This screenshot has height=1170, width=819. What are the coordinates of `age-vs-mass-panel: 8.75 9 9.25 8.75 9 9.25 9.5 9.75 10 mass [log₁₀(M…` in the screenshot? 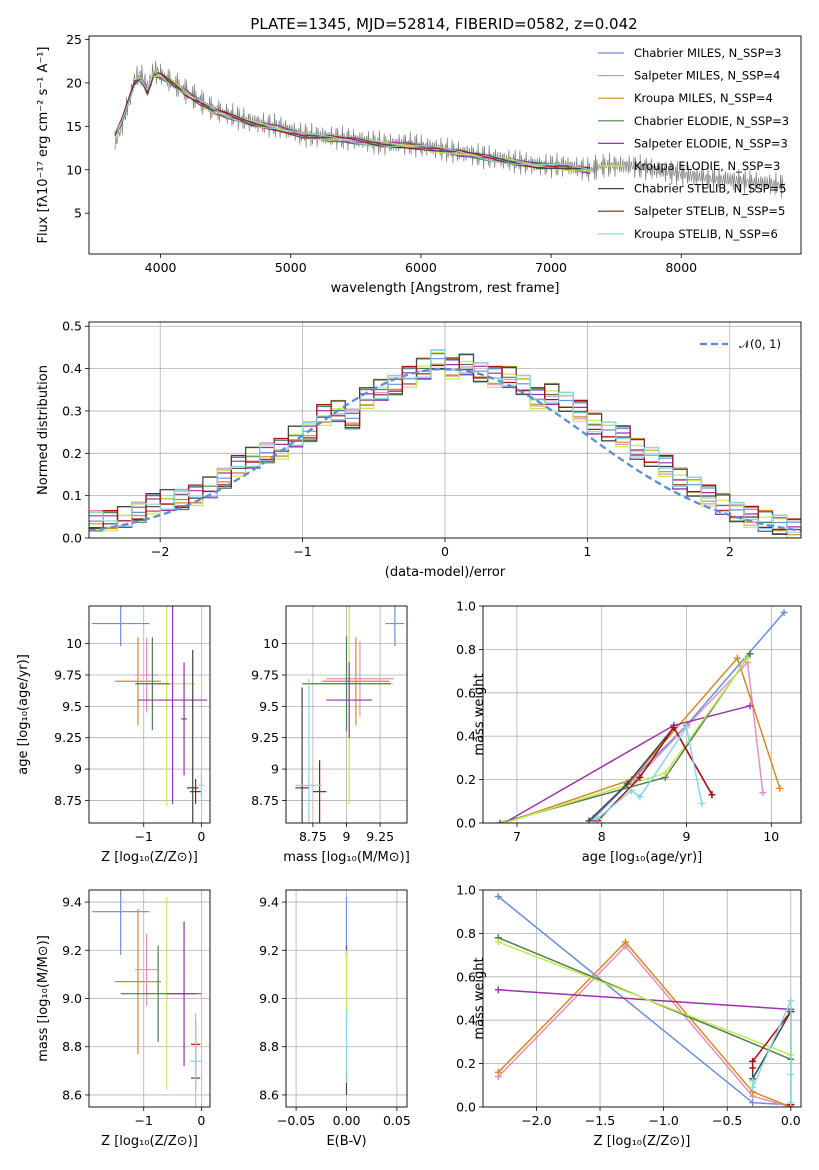 It's located at (330, 735).